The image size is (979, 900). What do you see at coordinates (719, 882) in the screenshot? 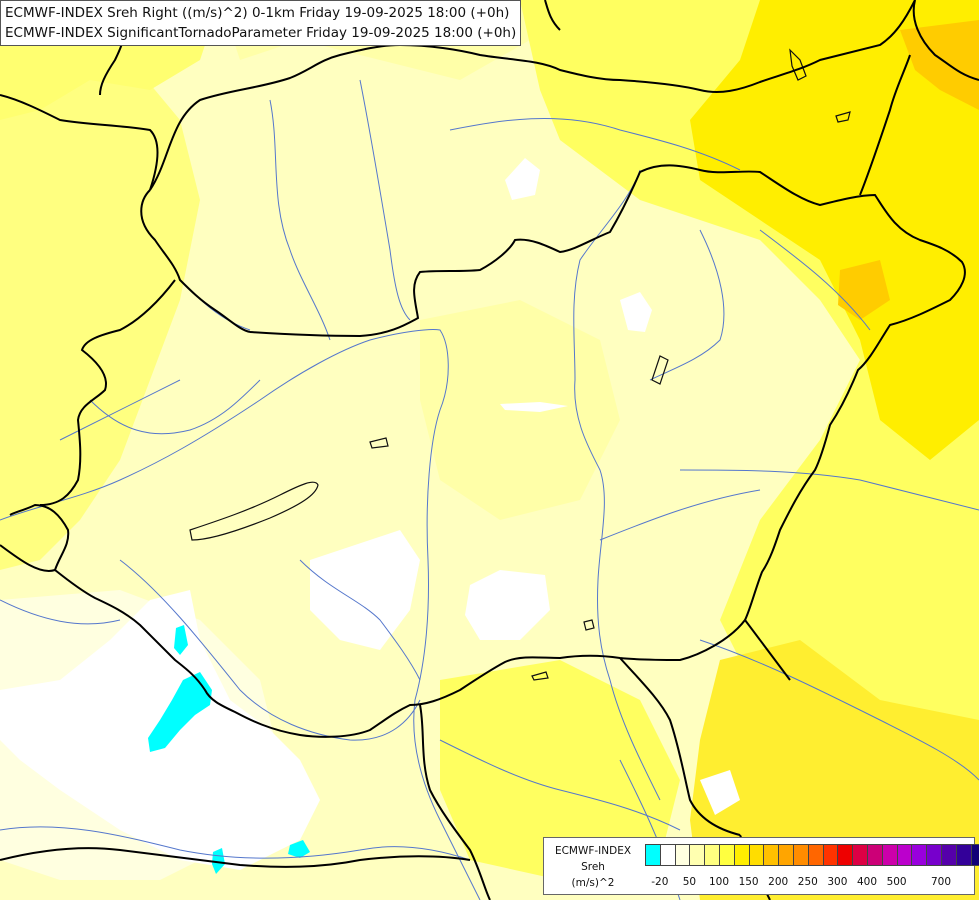
I see `legend-tick: 100` at bounding box center [719, 882].